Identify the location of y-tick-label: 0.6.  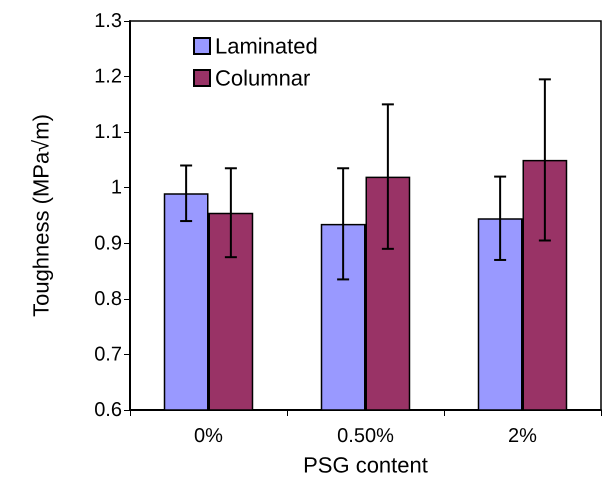
(108, 410).